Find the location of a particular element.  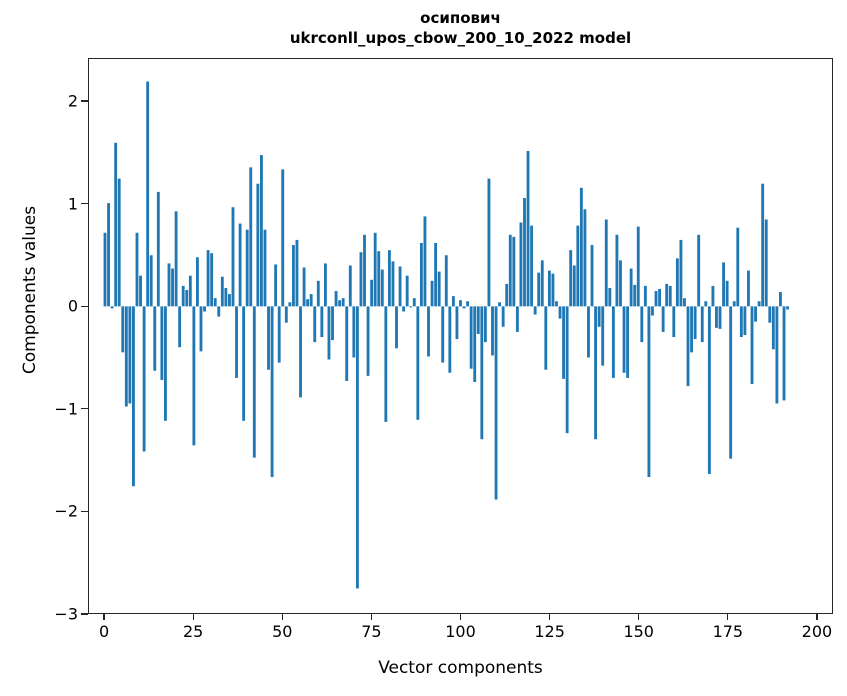

chart-title-line-1: осипович is located at coordinates (460, 18).